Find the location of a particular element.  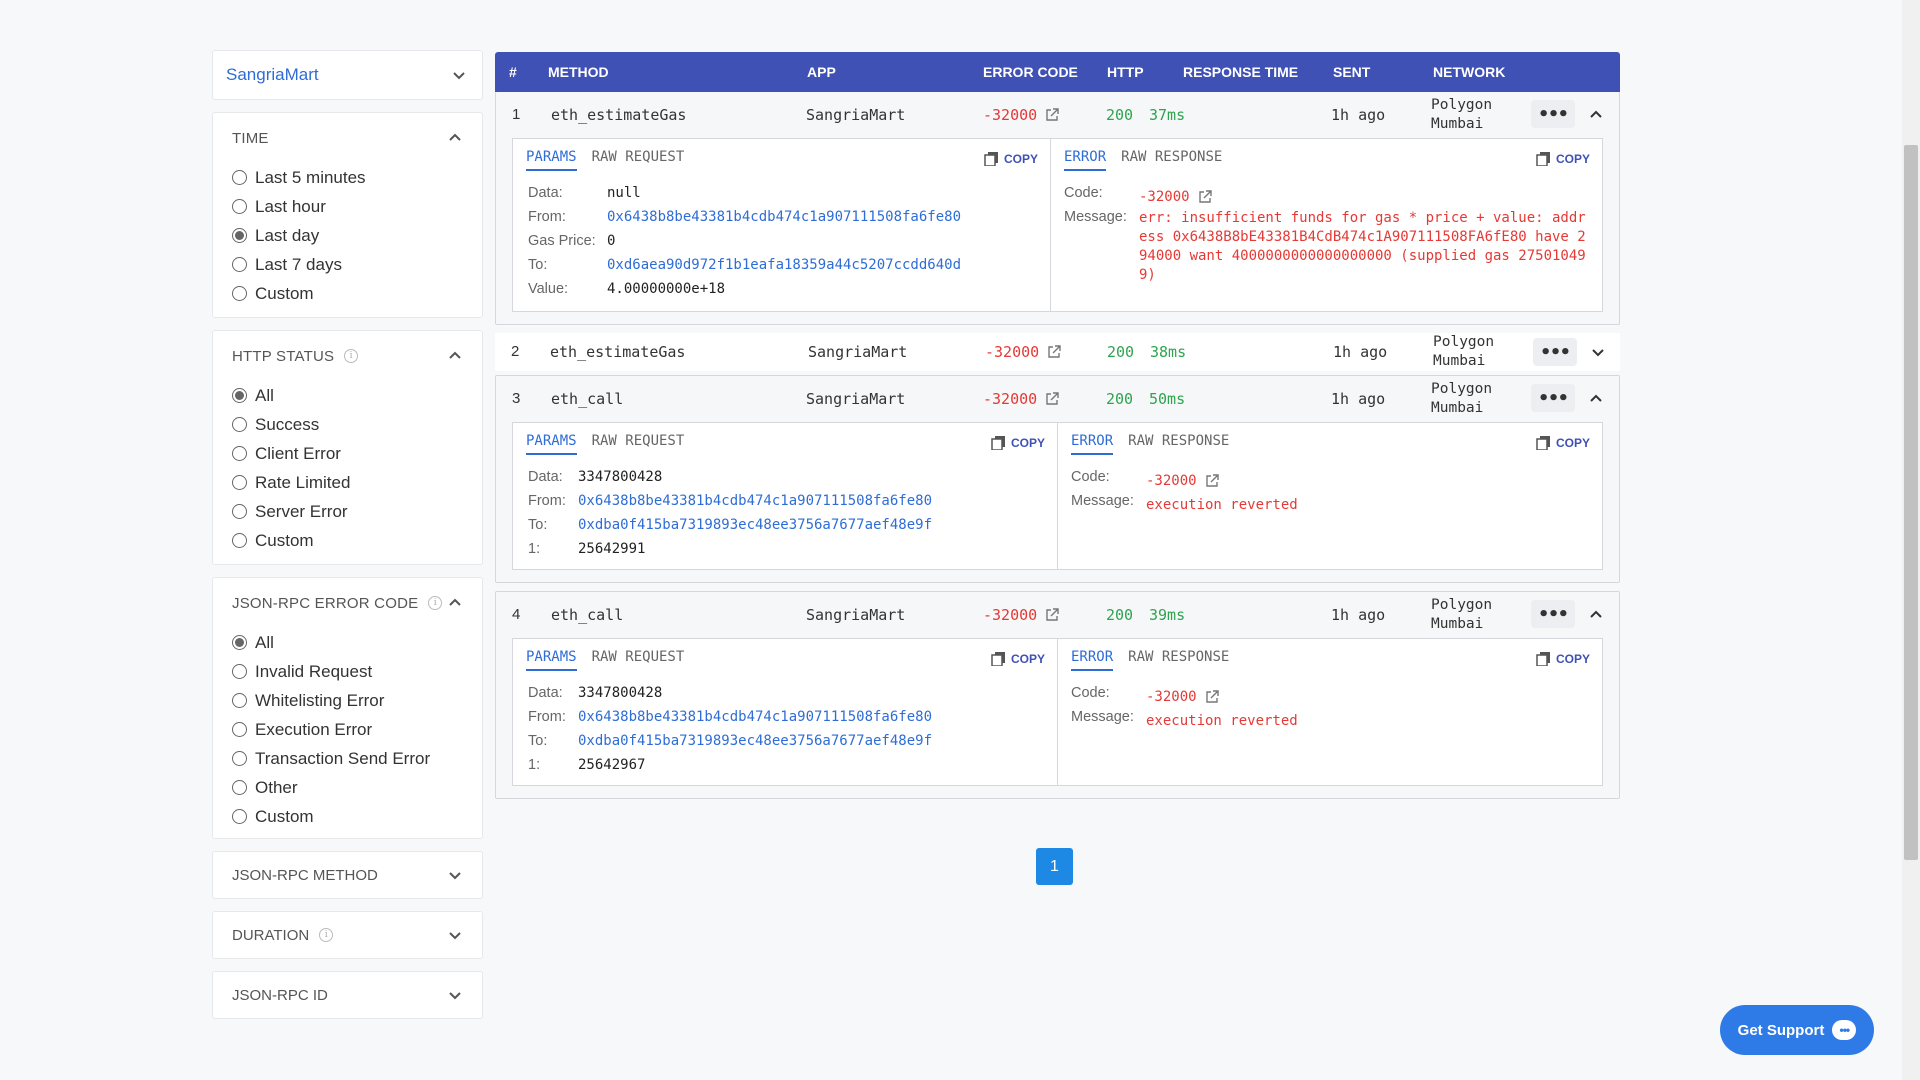

error-option-custom: Custom is located at coordinates (357, 816).